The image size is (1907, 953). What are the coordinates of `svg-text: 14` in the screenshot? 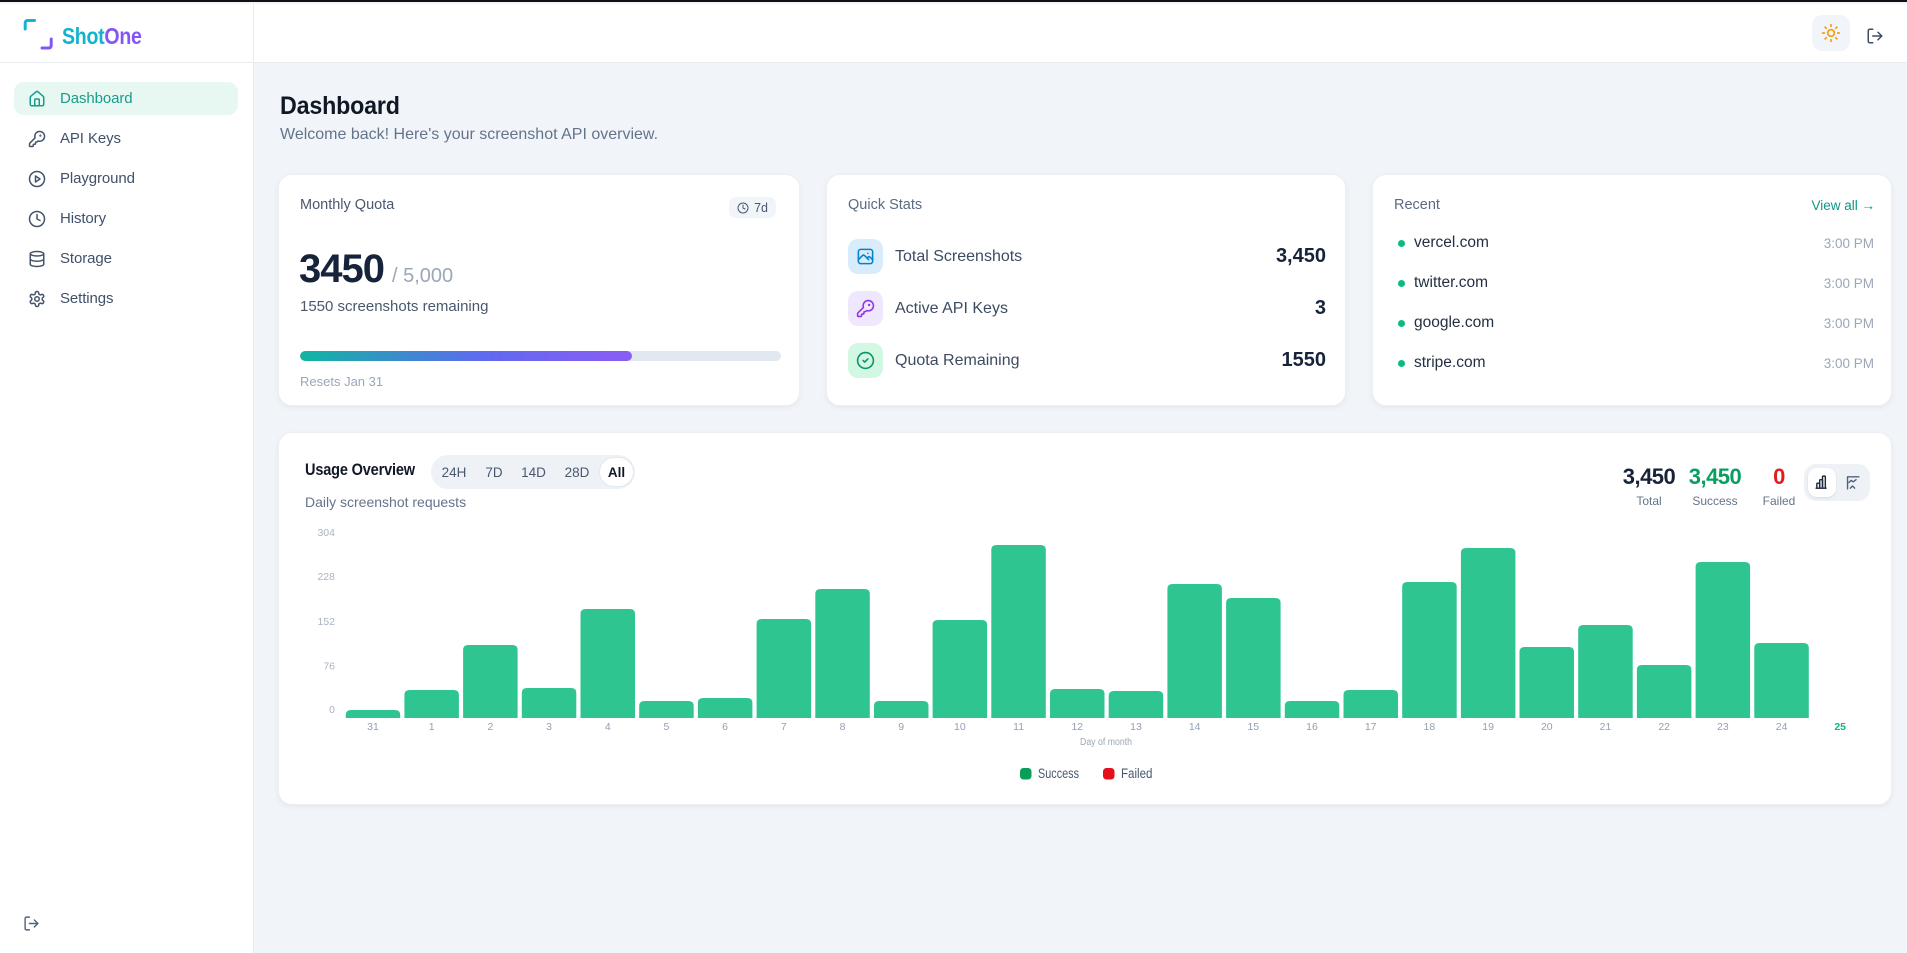 It's located at (1195, 727).